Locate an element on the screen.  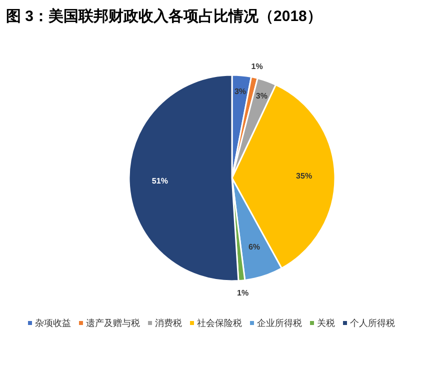
legend-label: 关税 is located at coordinates (326, 323).